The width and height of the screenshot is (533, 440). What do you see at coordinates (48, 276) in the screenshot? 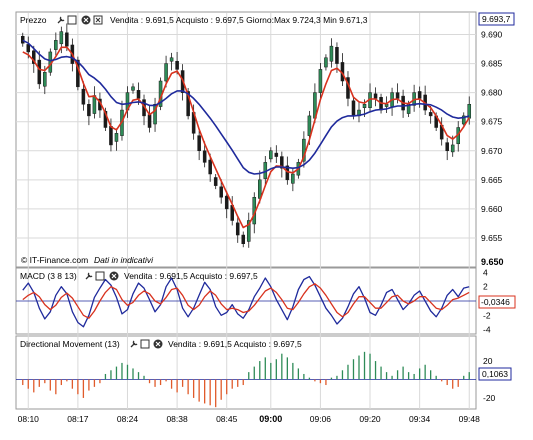
I see `macd-panel-title: MACD (3 8 13)` at bounding box center [48, 276].